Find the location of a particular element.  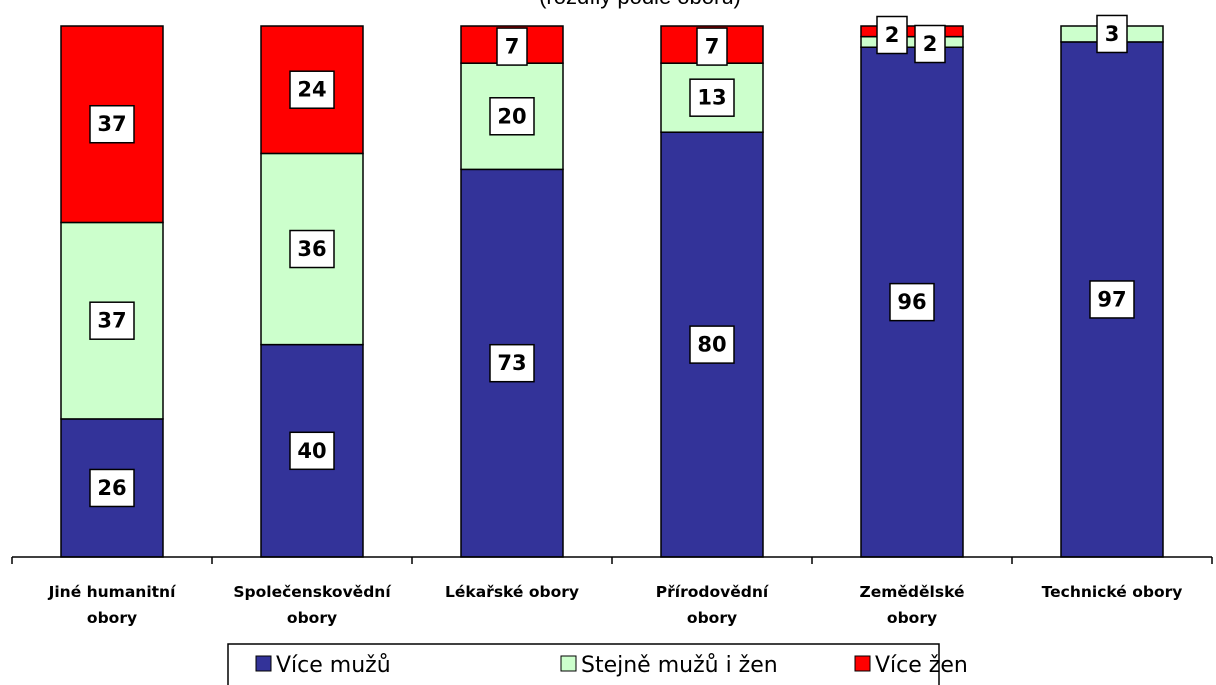

data-label: 26 is located at coordinates (111, 488).